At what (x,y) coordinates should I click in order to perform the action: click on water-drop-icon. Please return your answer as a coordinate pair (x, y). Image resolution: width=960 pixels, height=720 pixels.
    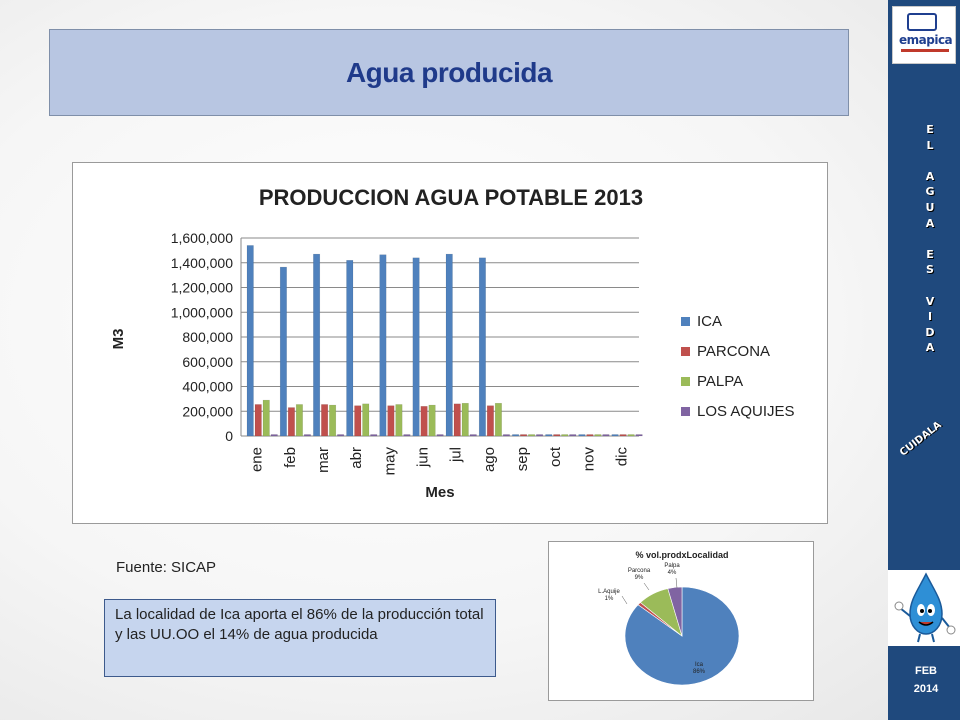
    Looking at the image, I should click on (925, 607).